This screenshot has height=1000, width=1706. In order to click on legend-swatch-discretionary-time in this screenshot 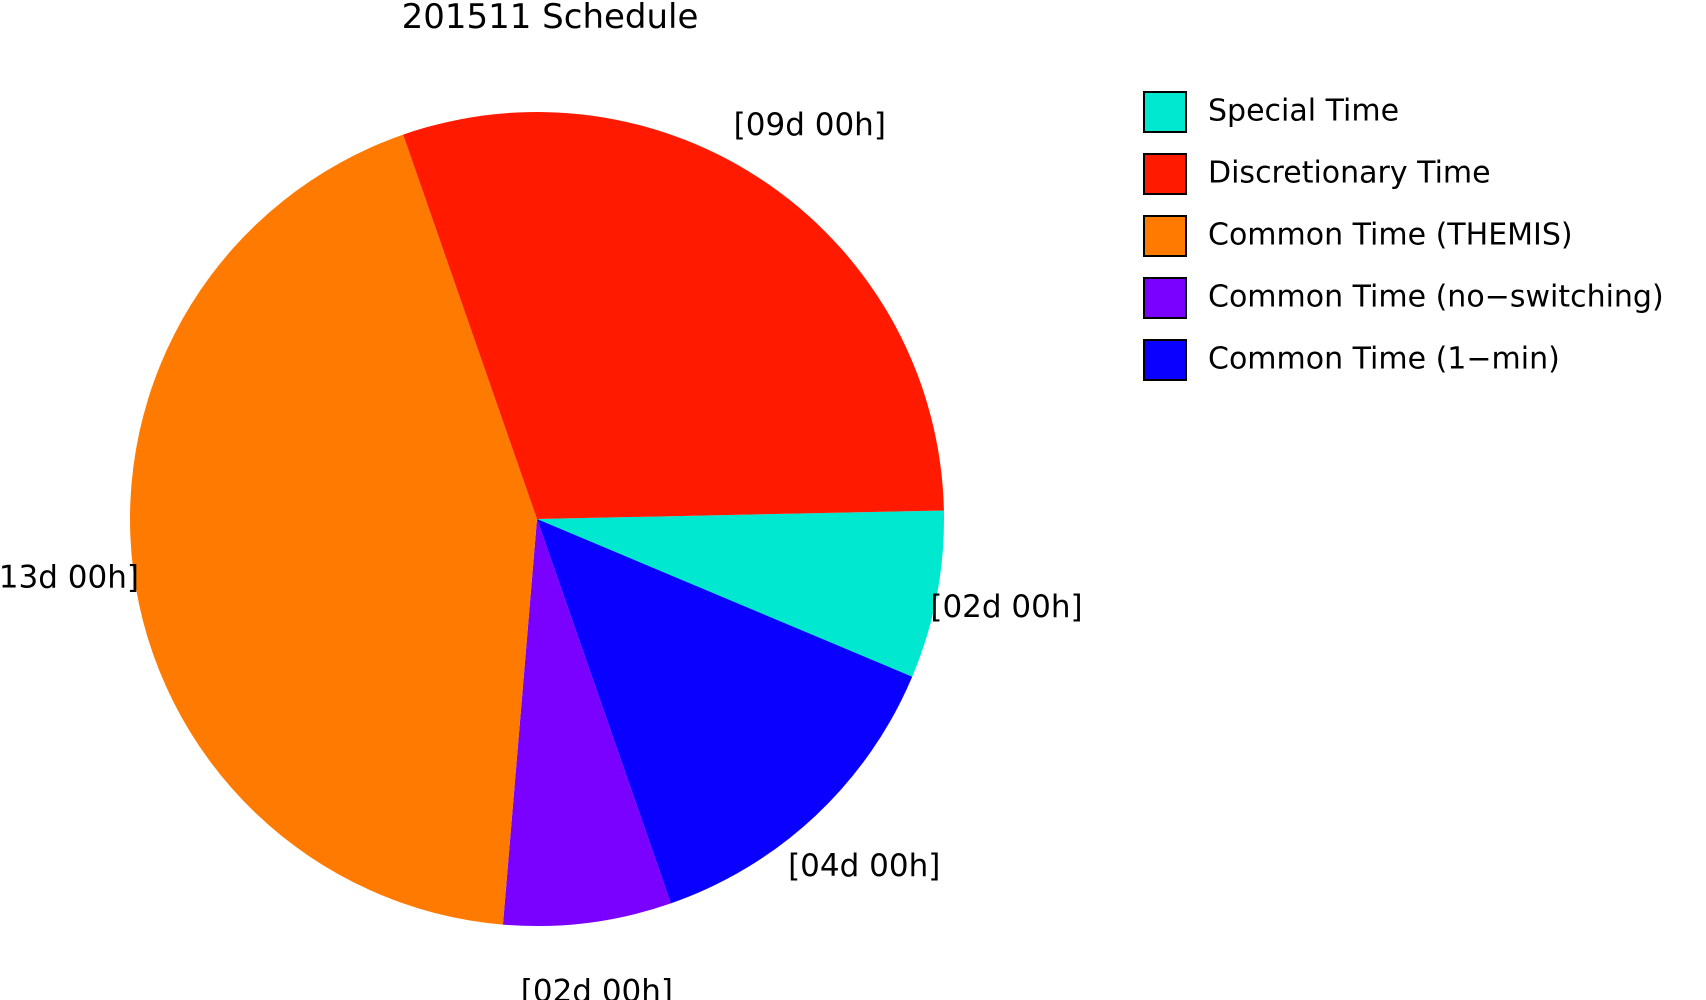, I will do `click(1165, 174)`.